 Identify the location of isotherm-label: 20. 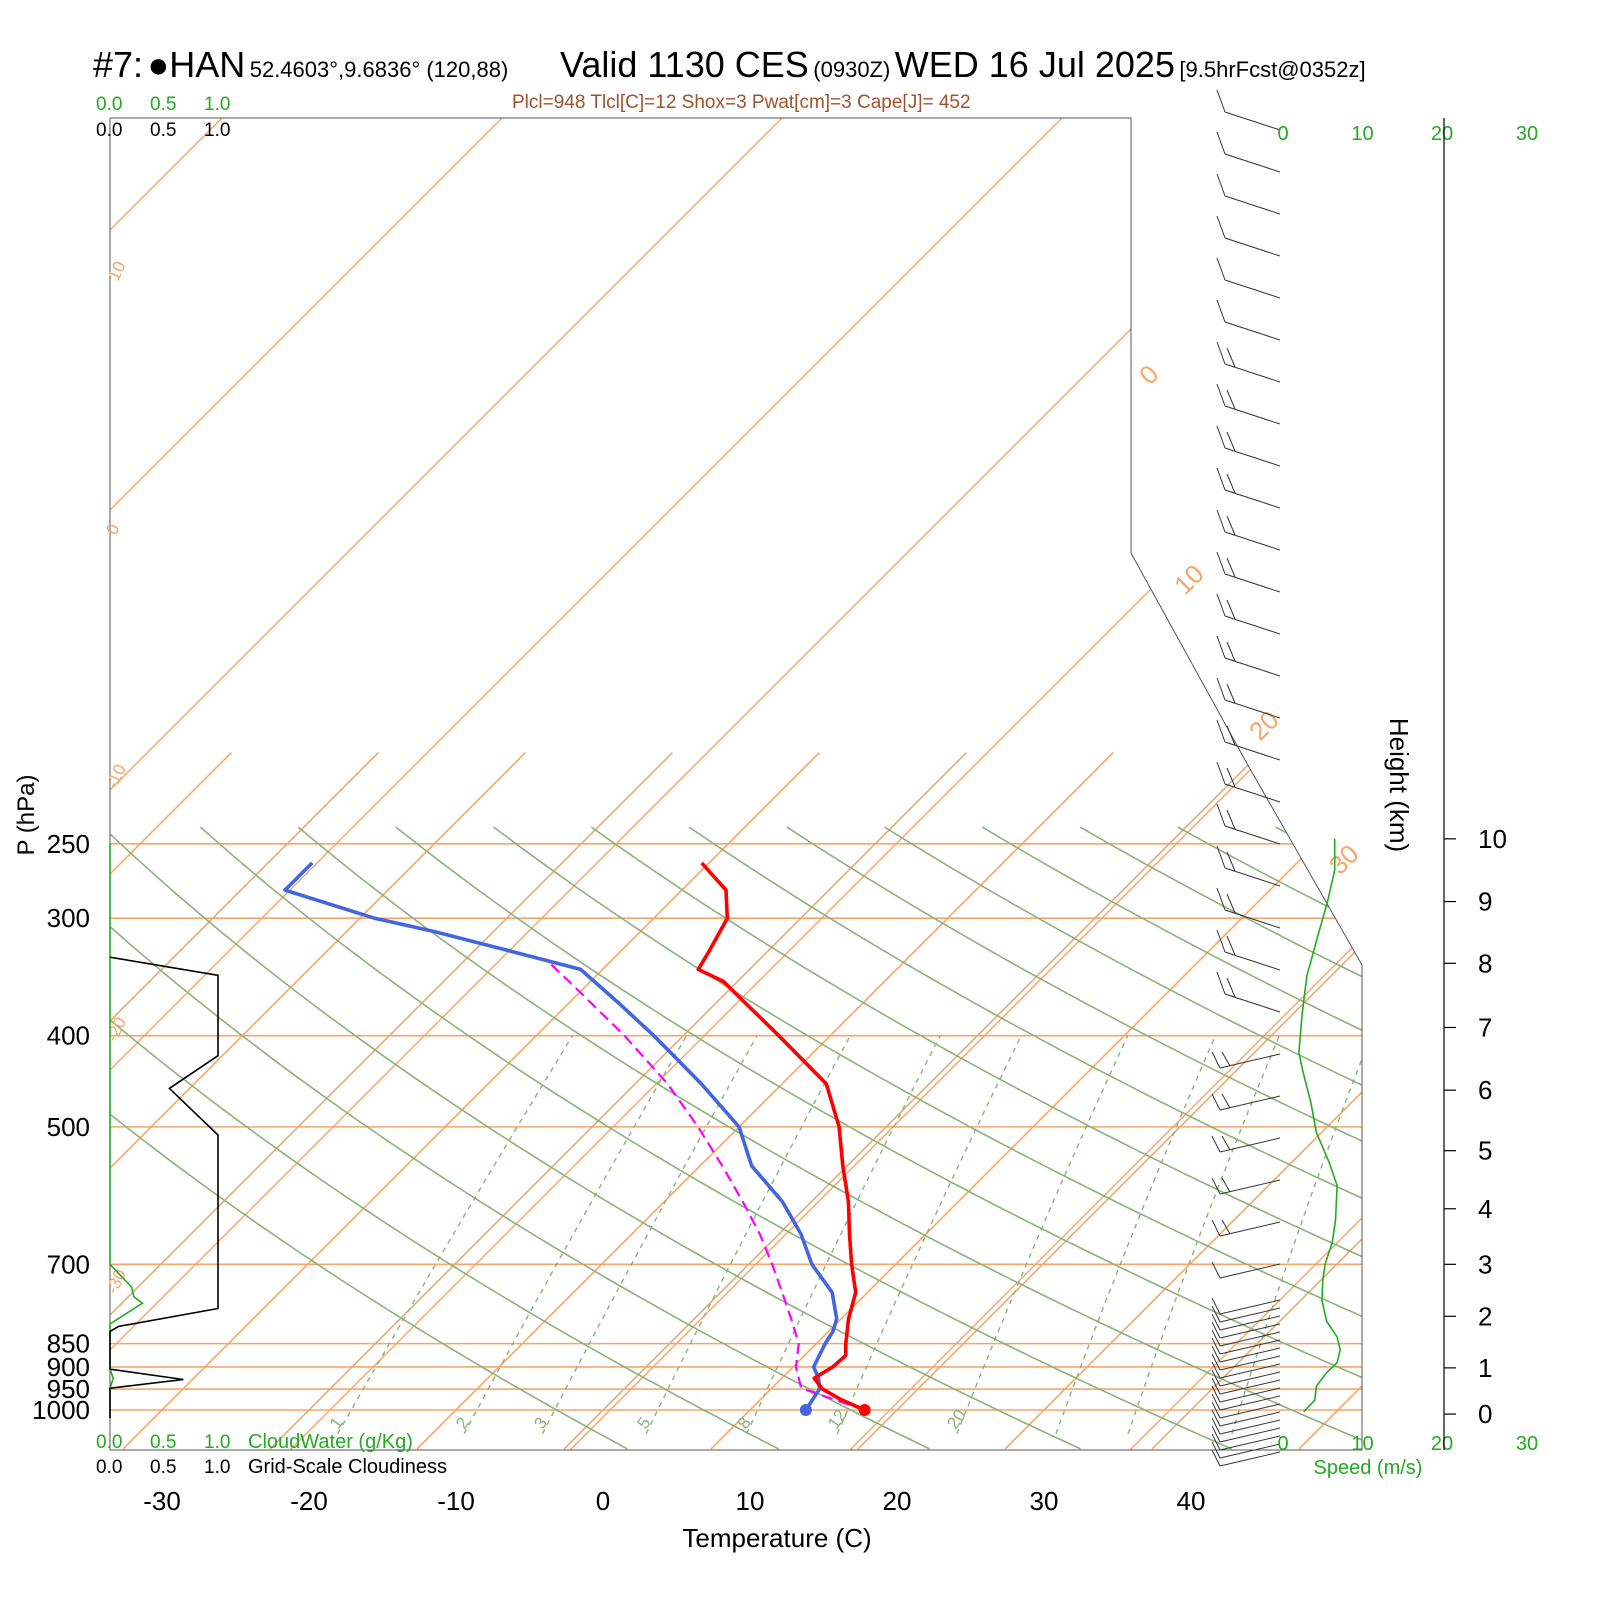
(1264, 726).